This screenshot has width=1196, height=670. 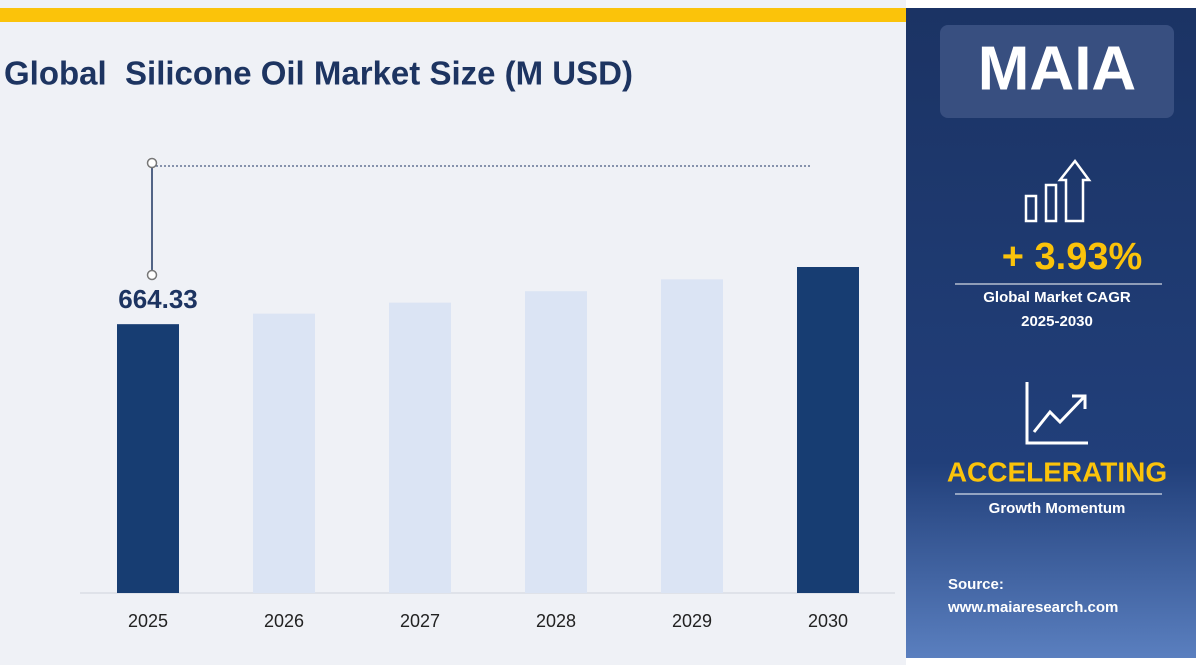 I want to click on source-label: Source:, so click(x=976, y=584).